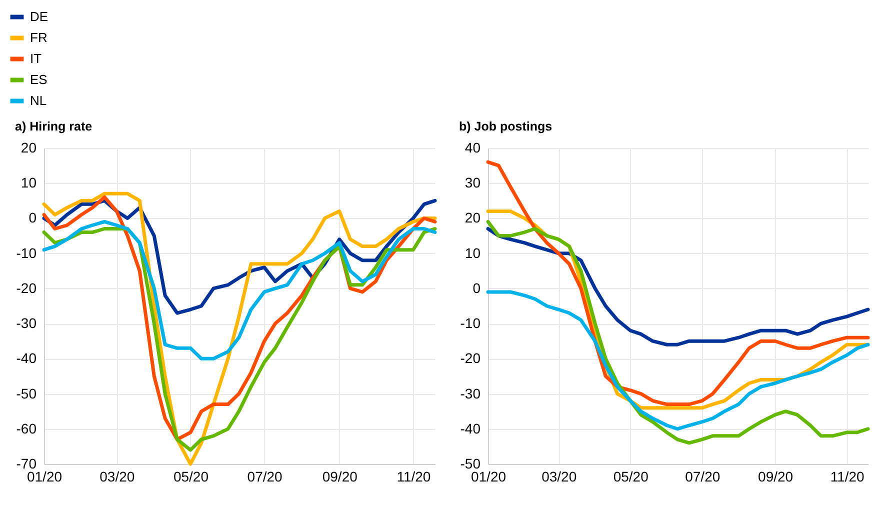 This screenshot has width=878, height=507. What do you see at coordinates (39, 37) in the screenshot?
I see `legend-label: FR` at bounding box center [39, 37].